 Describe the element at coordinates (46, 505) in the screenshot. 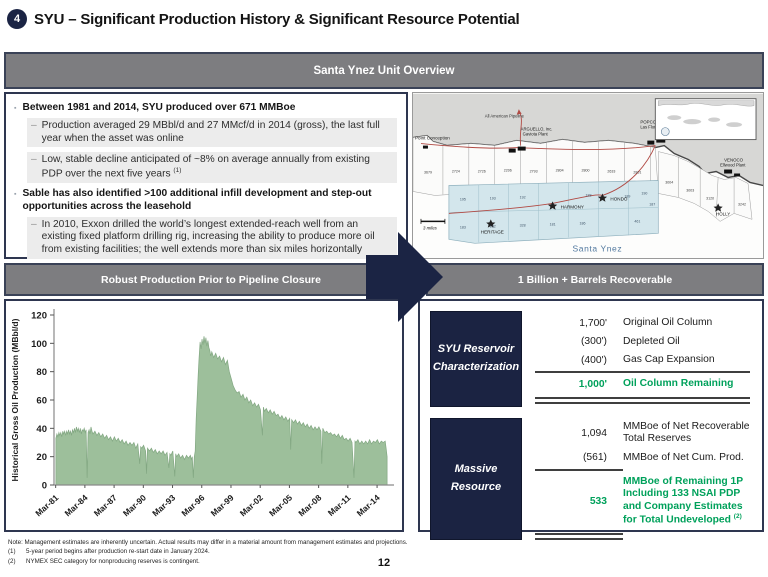

I see `x-tick-label: Mar-81` at that location.